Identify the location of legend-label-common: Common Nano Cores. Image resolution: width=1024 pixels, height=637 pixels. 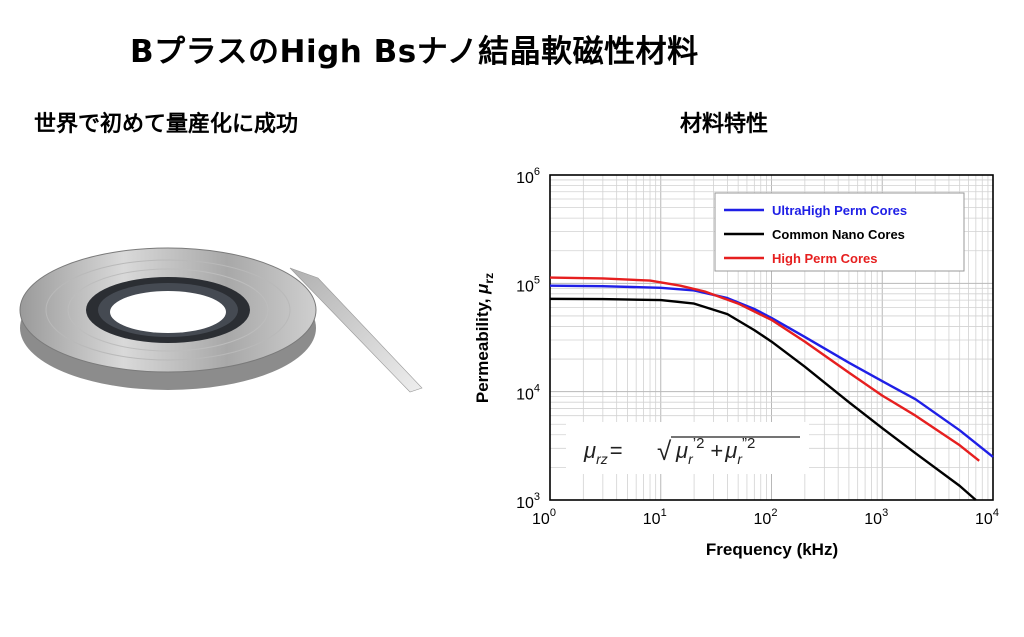
(838, 234).